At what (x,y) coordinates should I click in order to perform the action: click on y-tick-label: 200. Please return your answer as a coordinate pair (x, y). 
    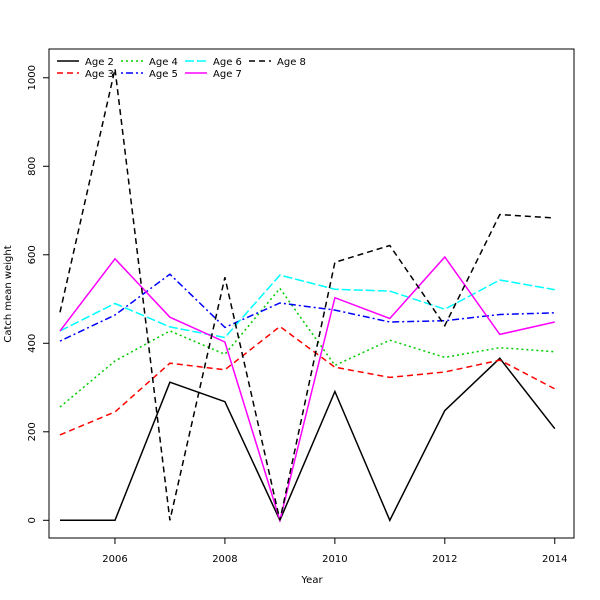
    Looking at the image, I should click on (32, 431).